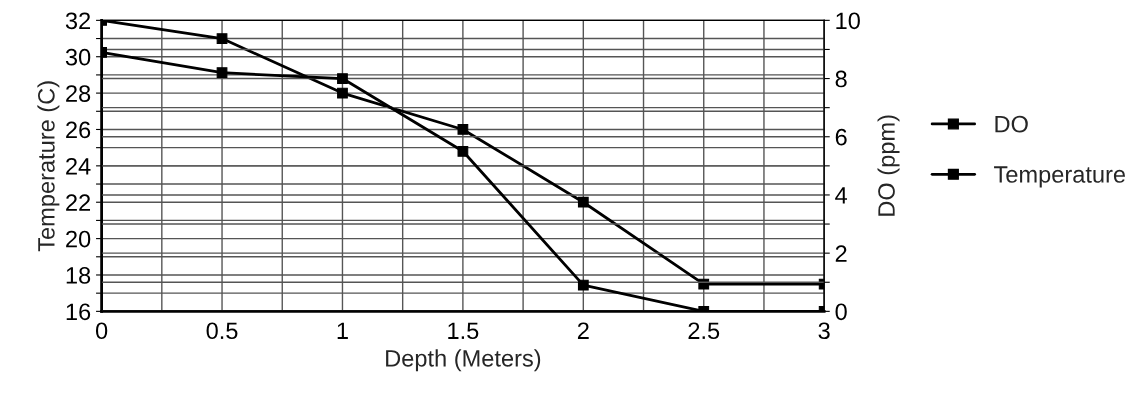 The width and height of the screenshot is (1129, 407). What do you see at coordinates (78, 57) in the screenshot?
I see `y-tick-label: 30` at bounding box center [78, 57].